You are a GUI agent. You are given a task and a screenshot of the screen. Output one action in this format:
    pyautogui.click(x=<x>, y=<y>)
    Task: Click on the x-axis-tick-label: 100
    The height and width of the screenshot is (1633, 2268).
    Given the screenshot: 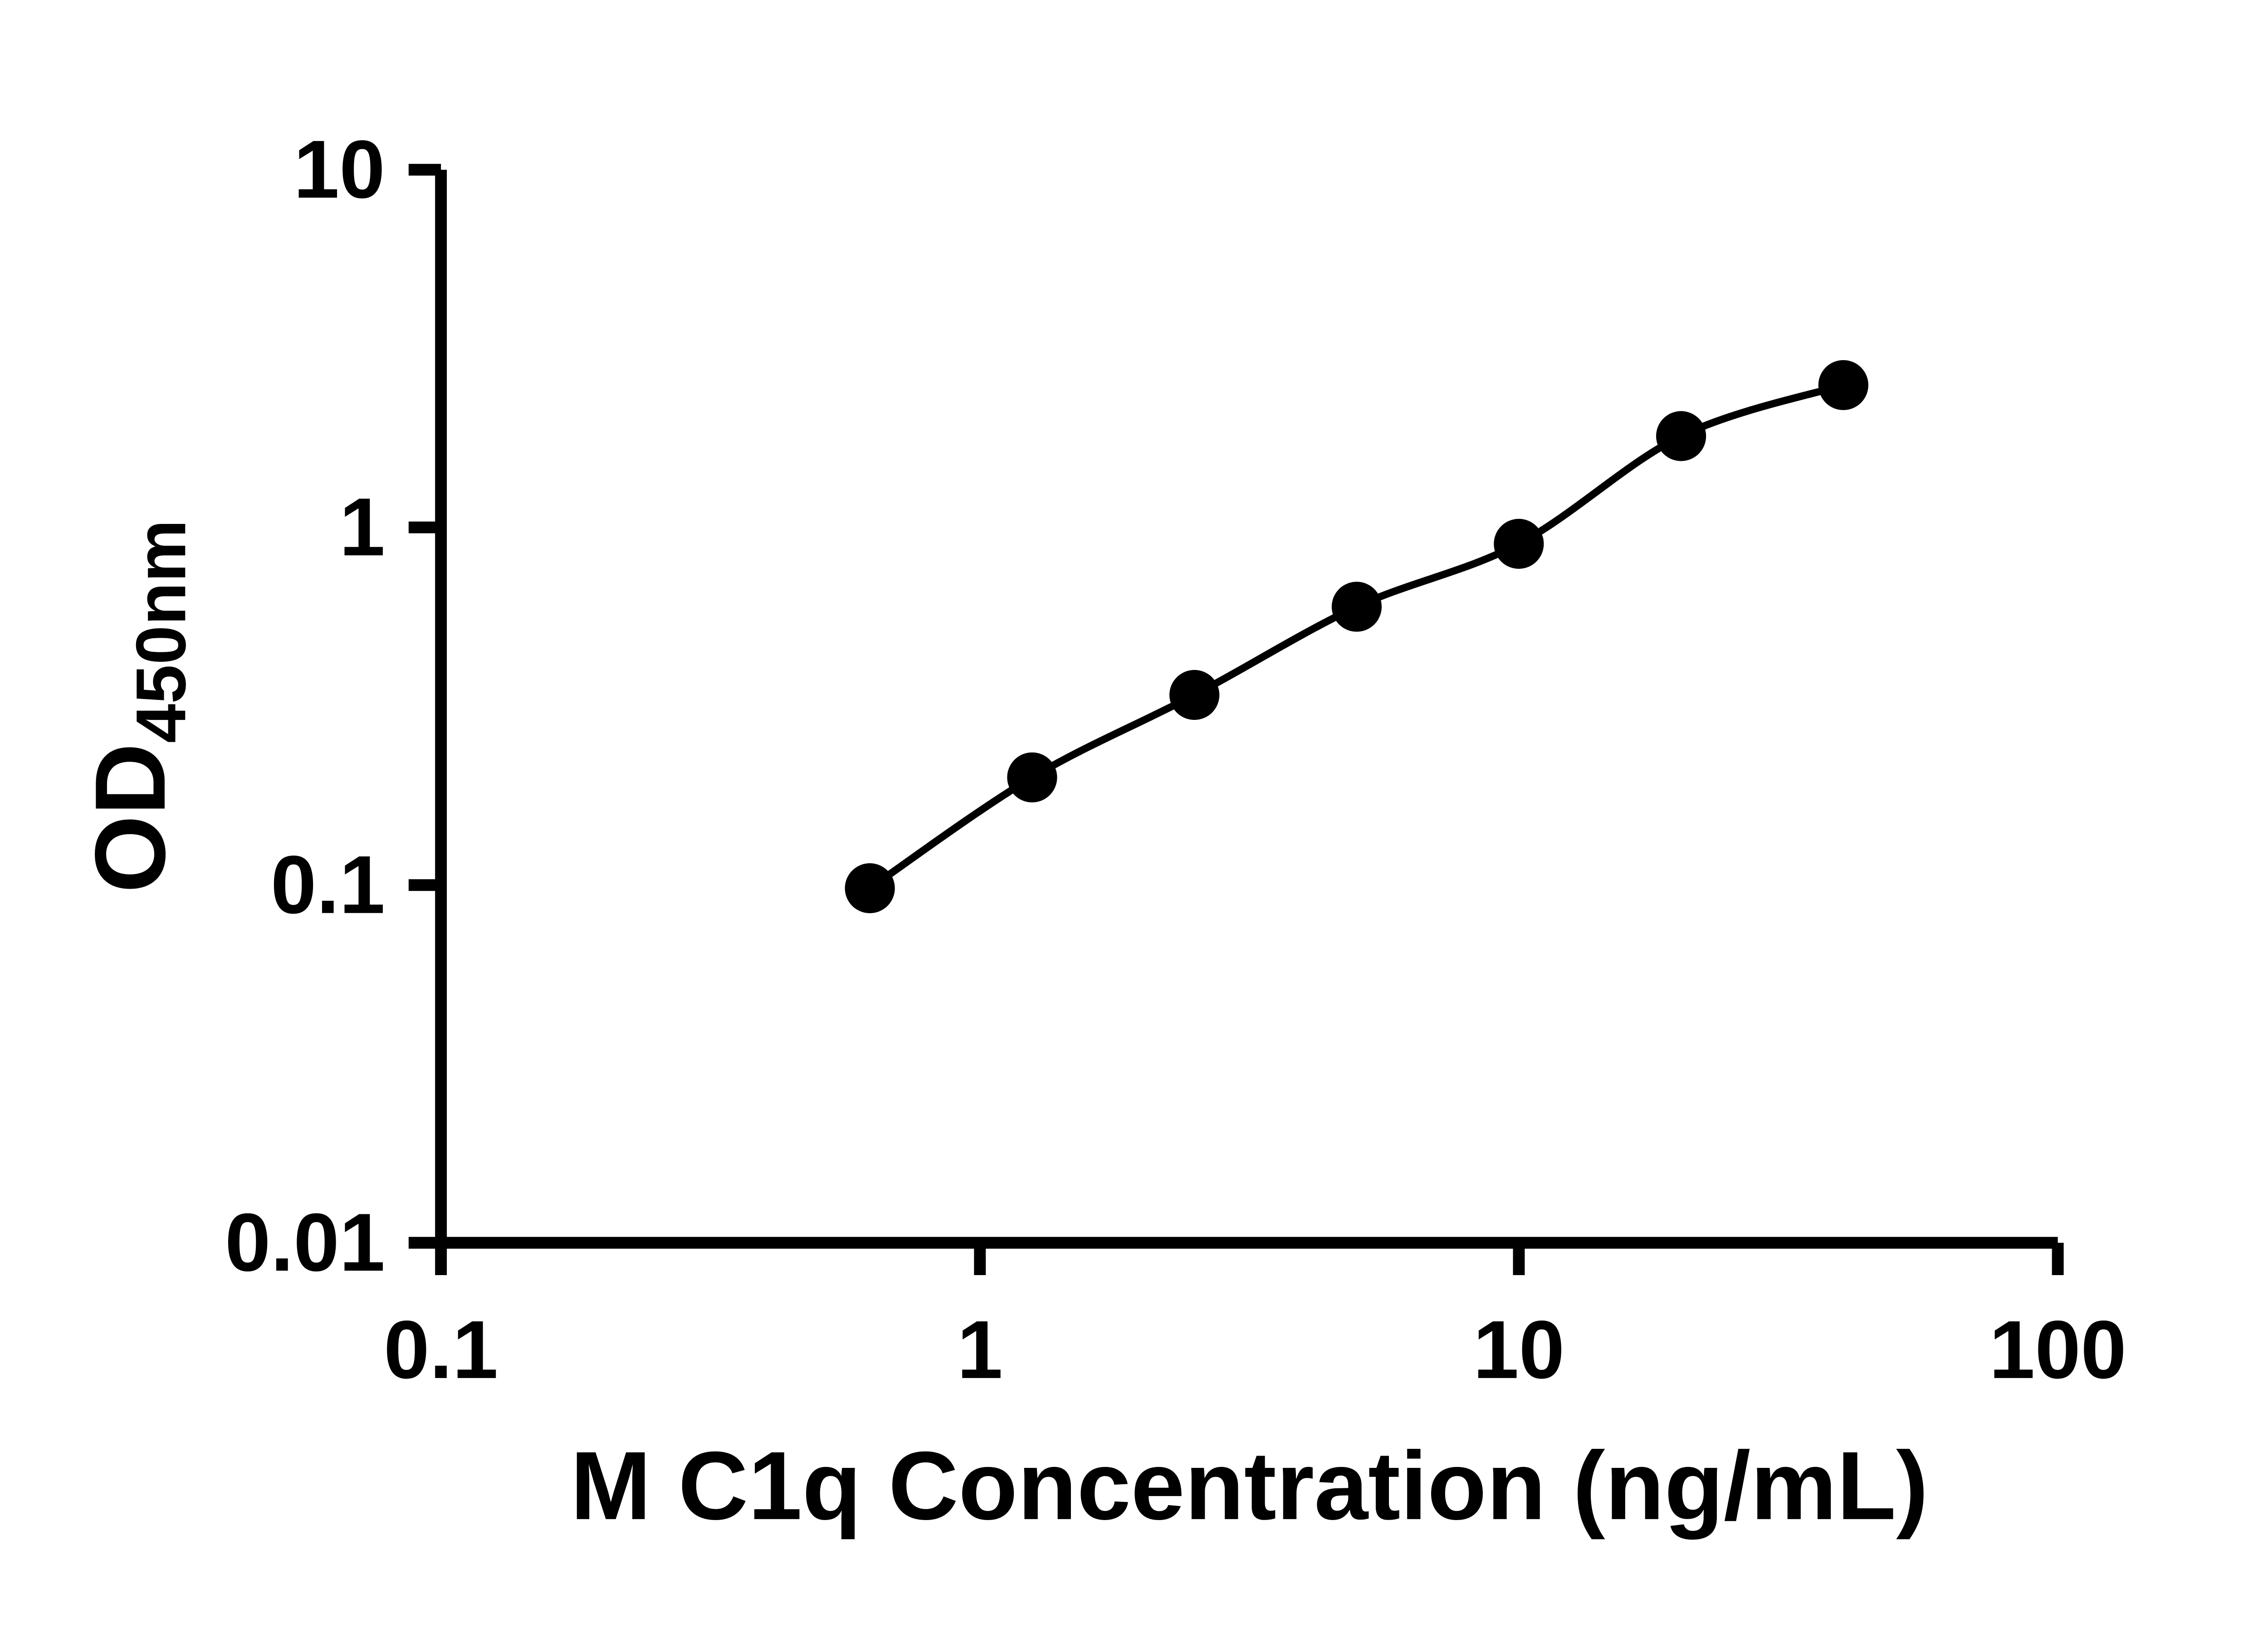 What is the action you would take?
    pyautogui.click(x=2058, y=1350)
    